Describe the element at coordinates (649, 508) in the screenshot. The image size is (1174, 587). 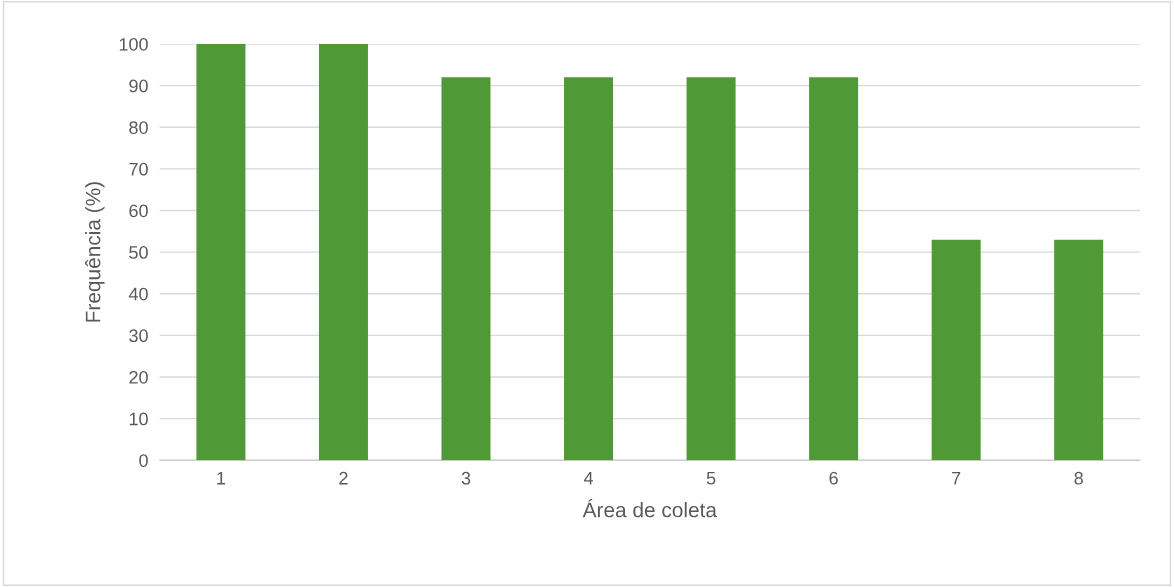
I see `x-axis-title: Área de coleta` at that location.